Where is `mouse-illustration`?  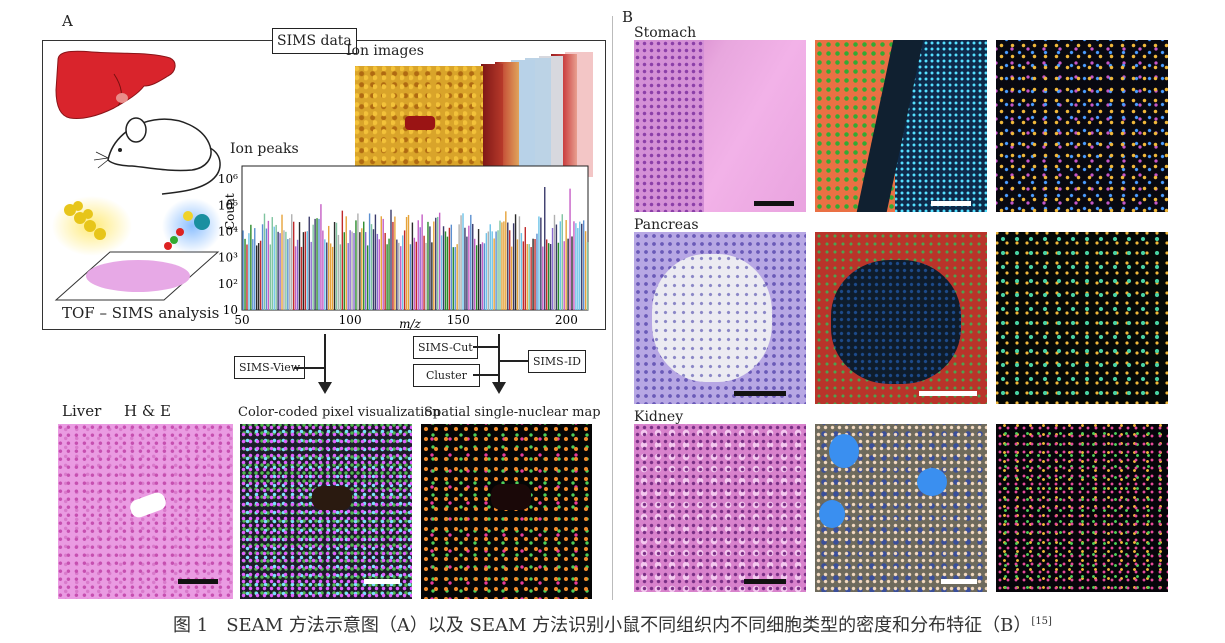 mouse-illustration is located at coordinates (157, 156).